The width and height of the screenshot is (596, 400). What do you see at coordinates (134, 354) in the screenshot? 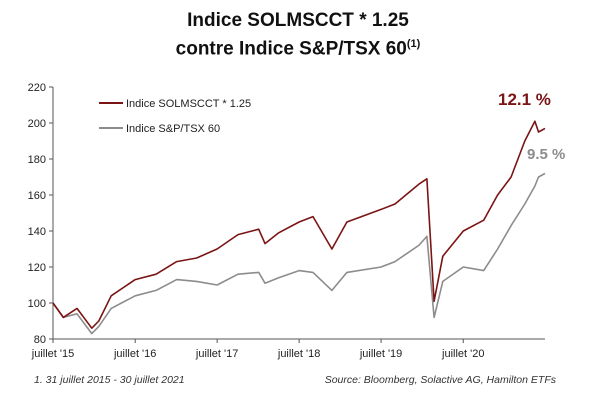
I see `x-tick-label: juillet '16` at bounding box center [134, 354].